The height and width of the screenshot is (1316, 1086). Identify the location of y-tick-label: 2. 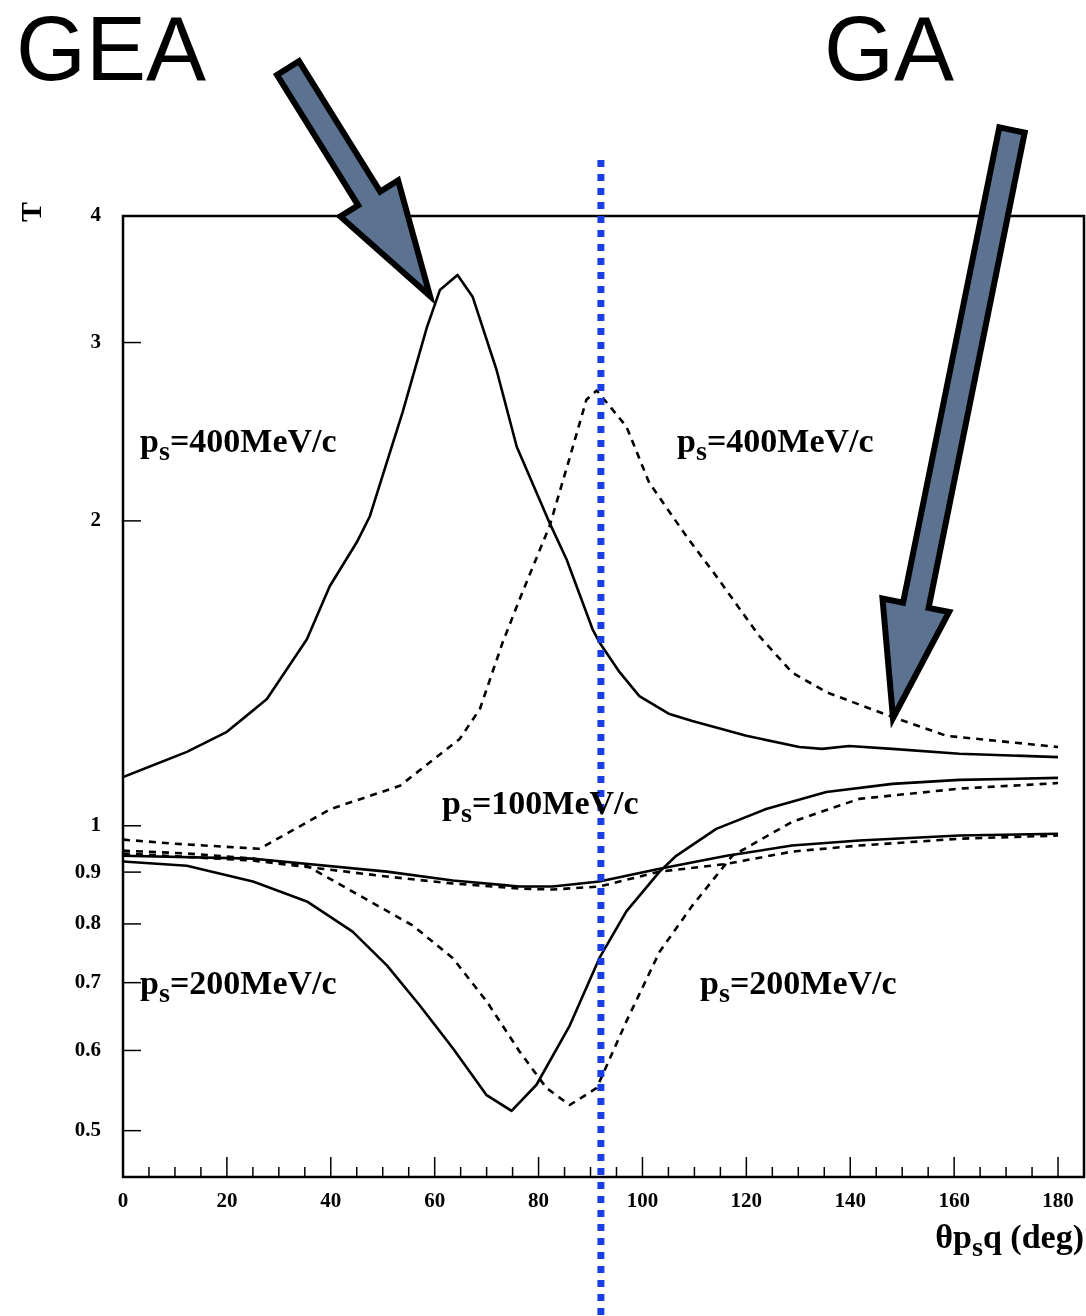
(95, 519).